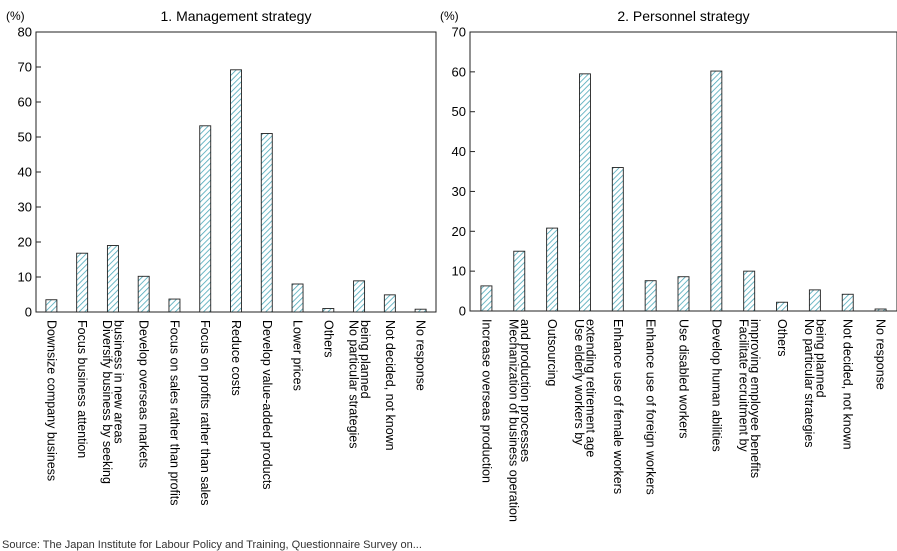  Describe the element at coordinates (486, 401) in the screenshot. I see `category-label: Increase overseas production` at that location.